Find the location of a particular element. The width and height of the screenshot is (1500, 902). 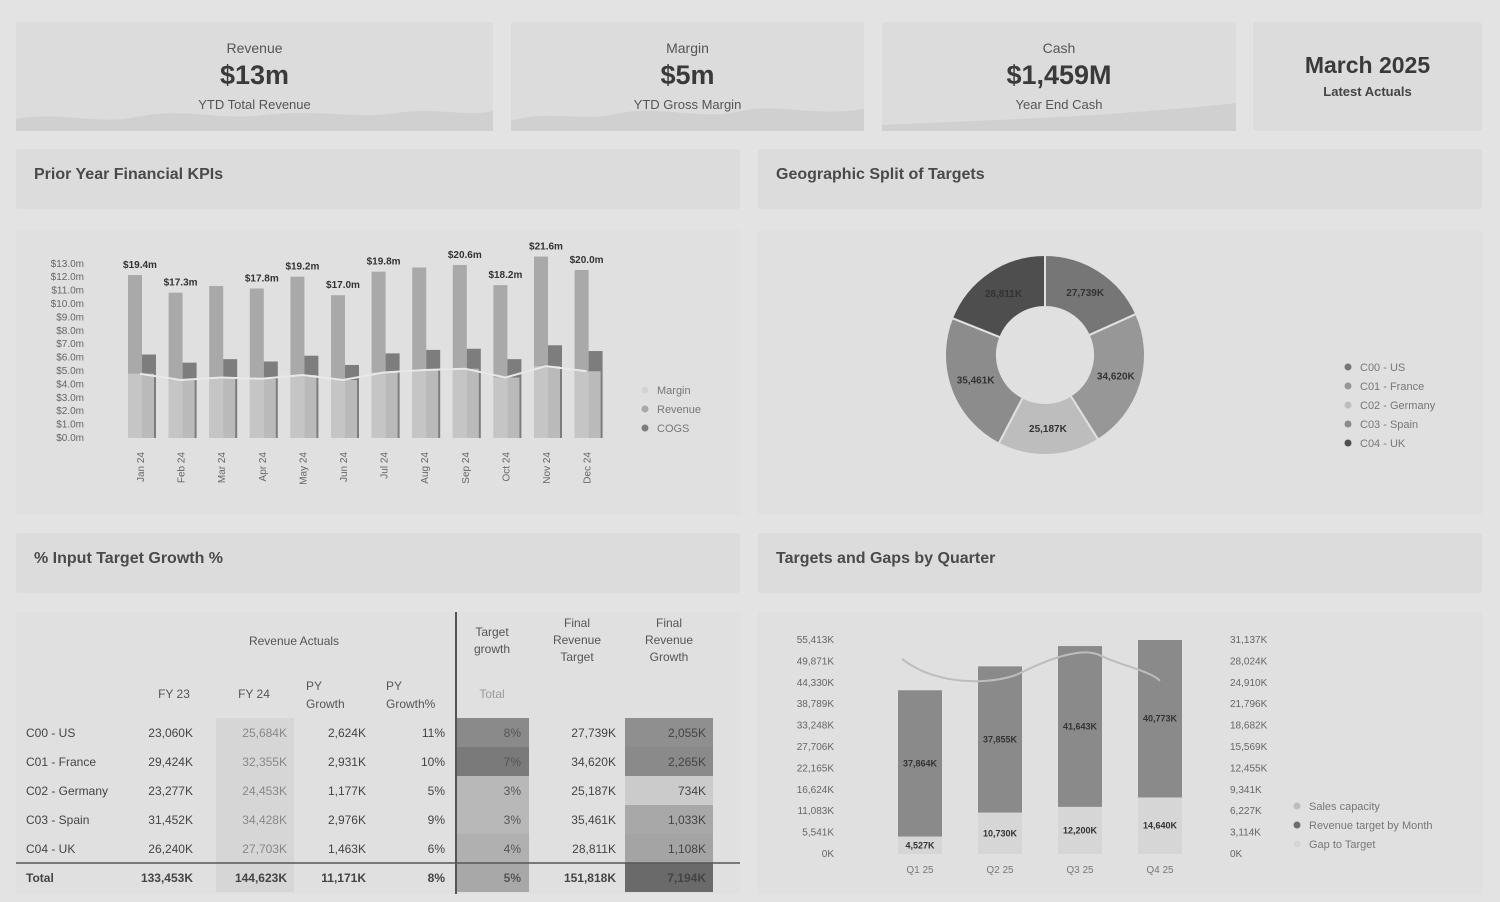

col-header: Growth% is located at coordinates (411, 704).